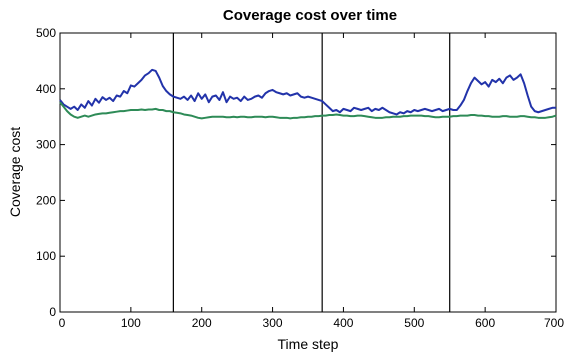  I want to click on x-tick-label: 400, so click(343, 323).